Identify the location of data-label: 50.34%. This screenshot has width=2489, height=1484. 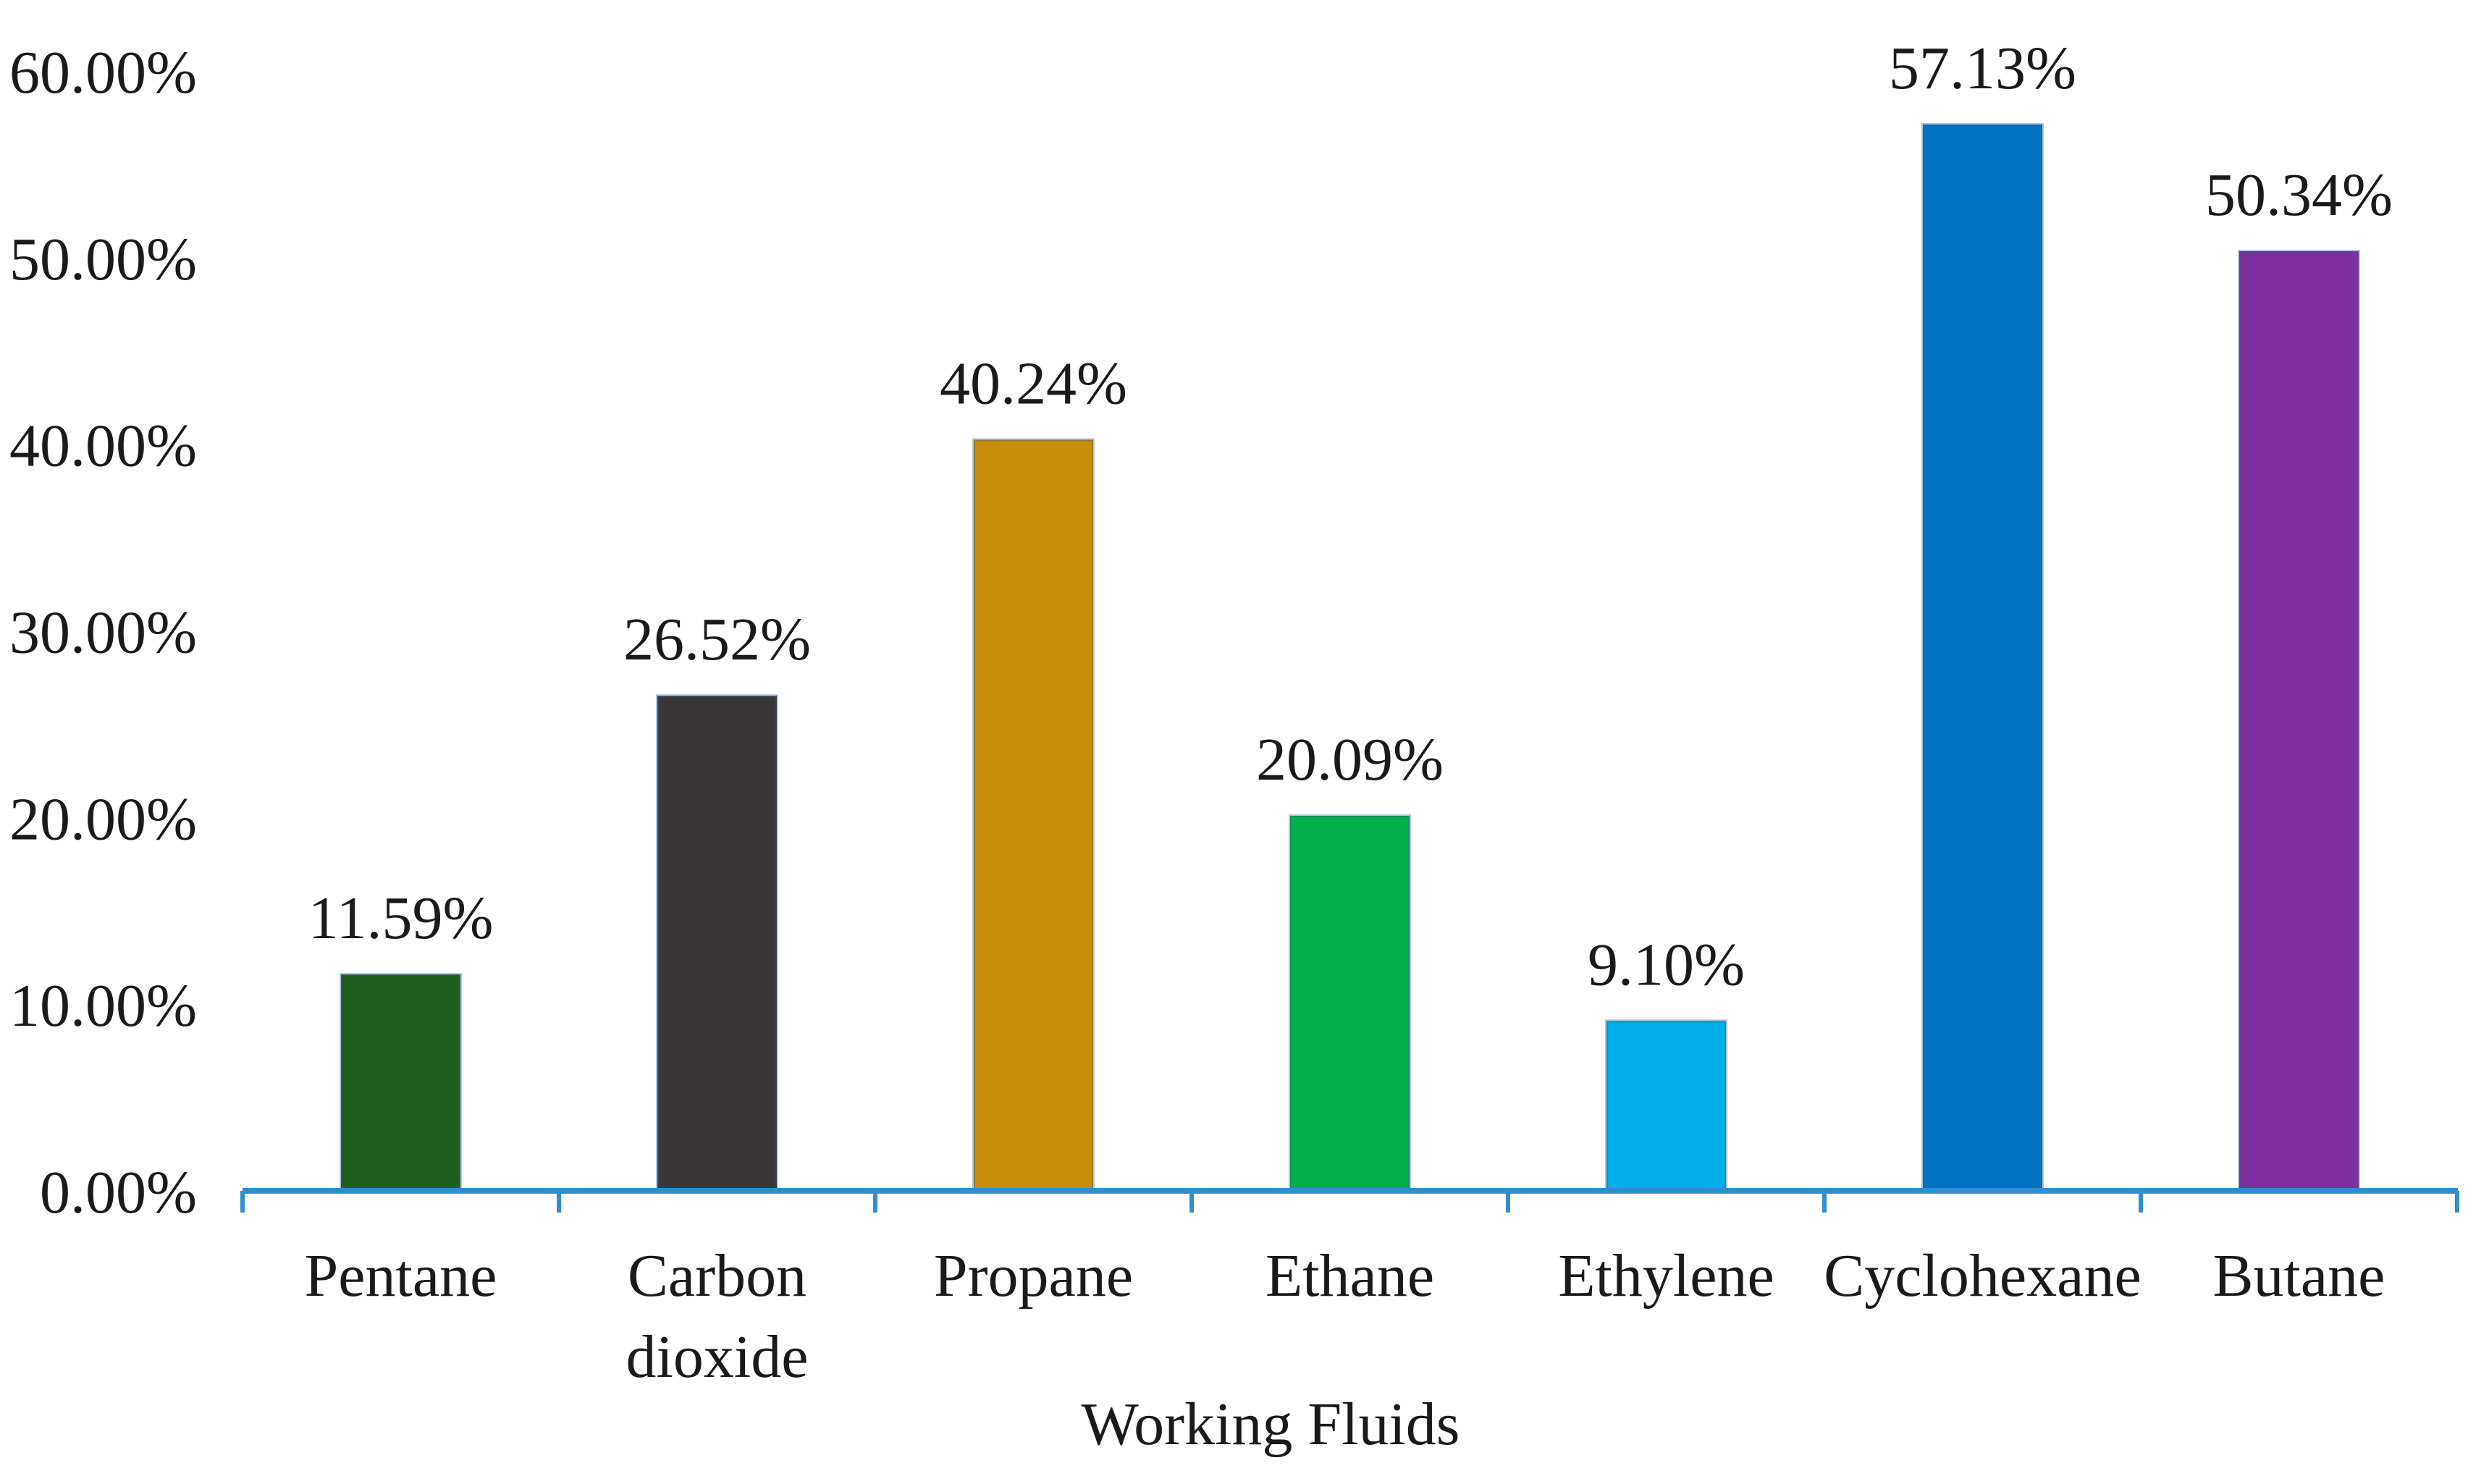
(2299, 195).